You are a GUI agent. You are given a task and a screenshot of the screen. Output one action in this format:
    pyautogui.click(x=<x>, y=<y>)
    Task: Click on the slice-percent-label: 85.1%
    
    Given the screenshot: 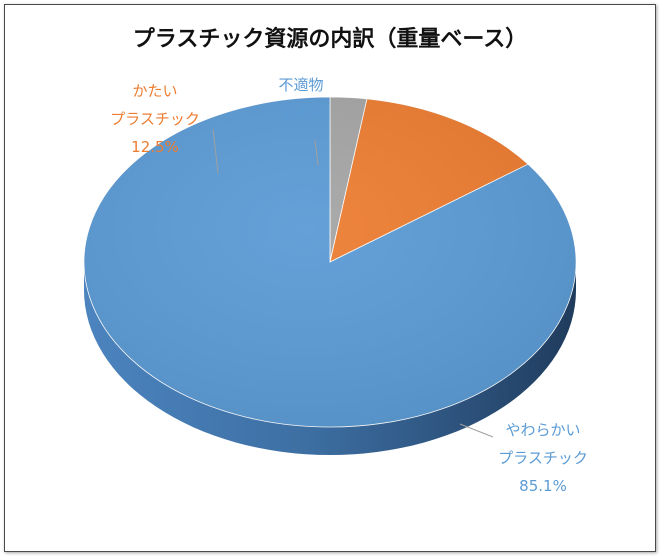 What is the action you would take?
    pyautogui.click(x=543, y=486)
    